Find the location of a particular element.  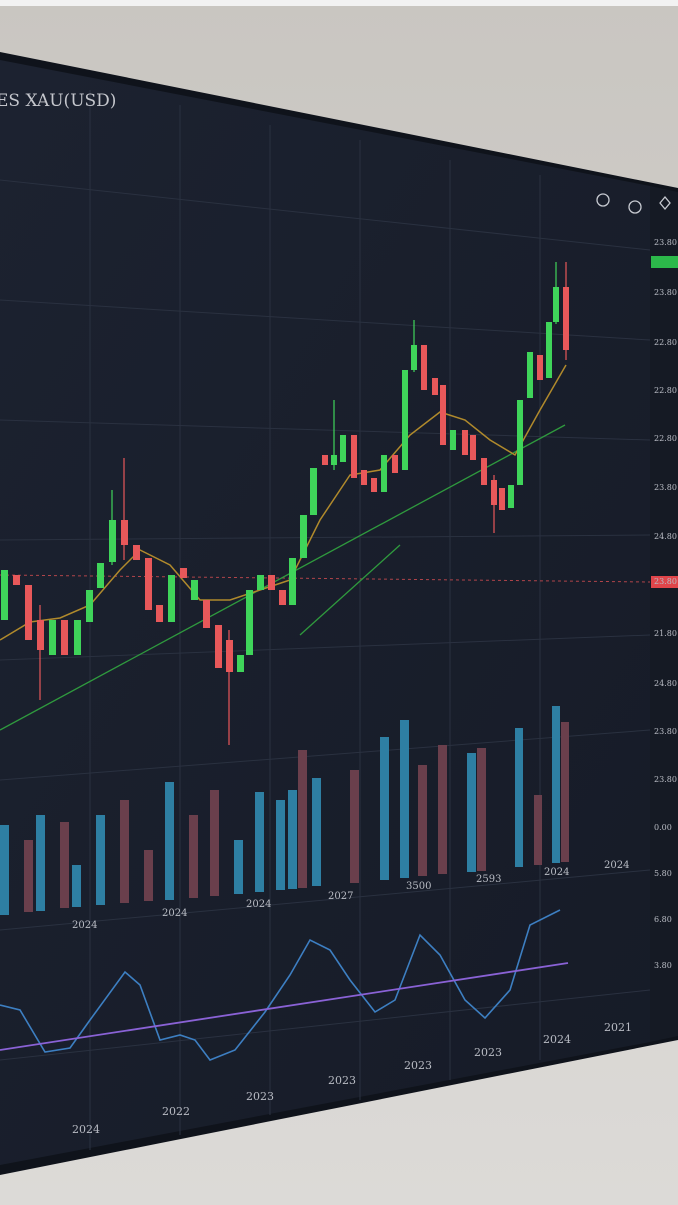

x-tick-label: 2022 is located at coordinates (176, 1111).